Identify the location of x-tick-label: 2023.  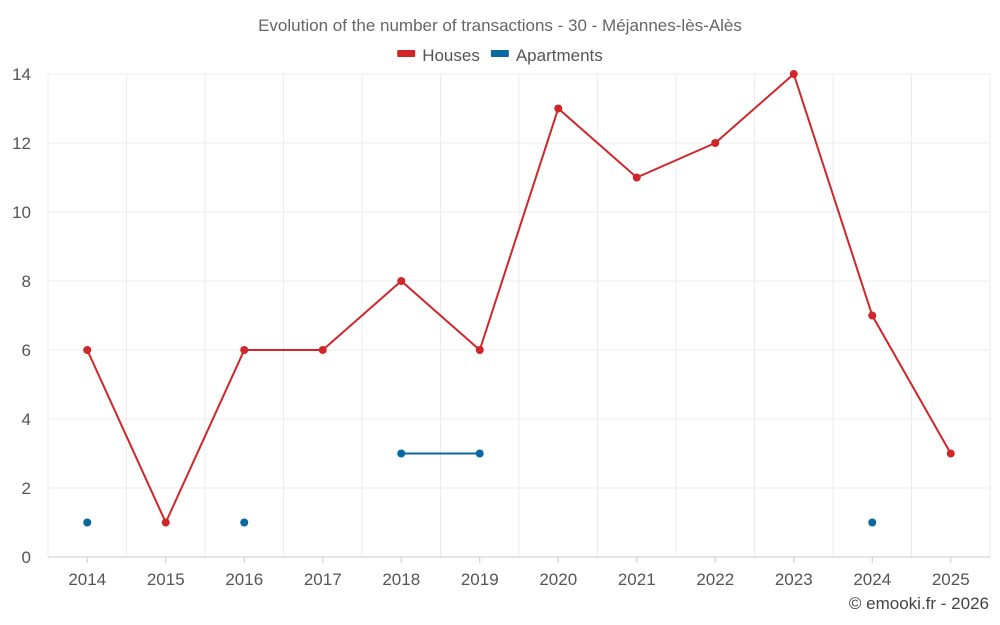
(794, 579).